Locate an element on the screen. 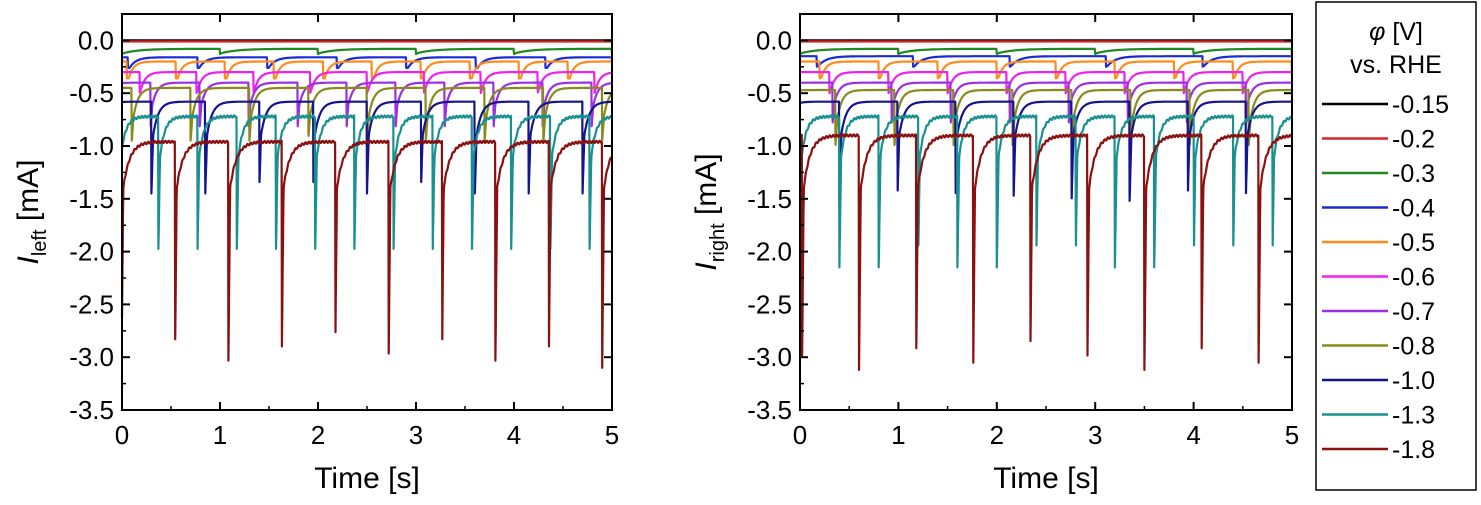 The image size is (1481, 505). right-x-tick-label: 3 is located at coordinates (1095, 435).